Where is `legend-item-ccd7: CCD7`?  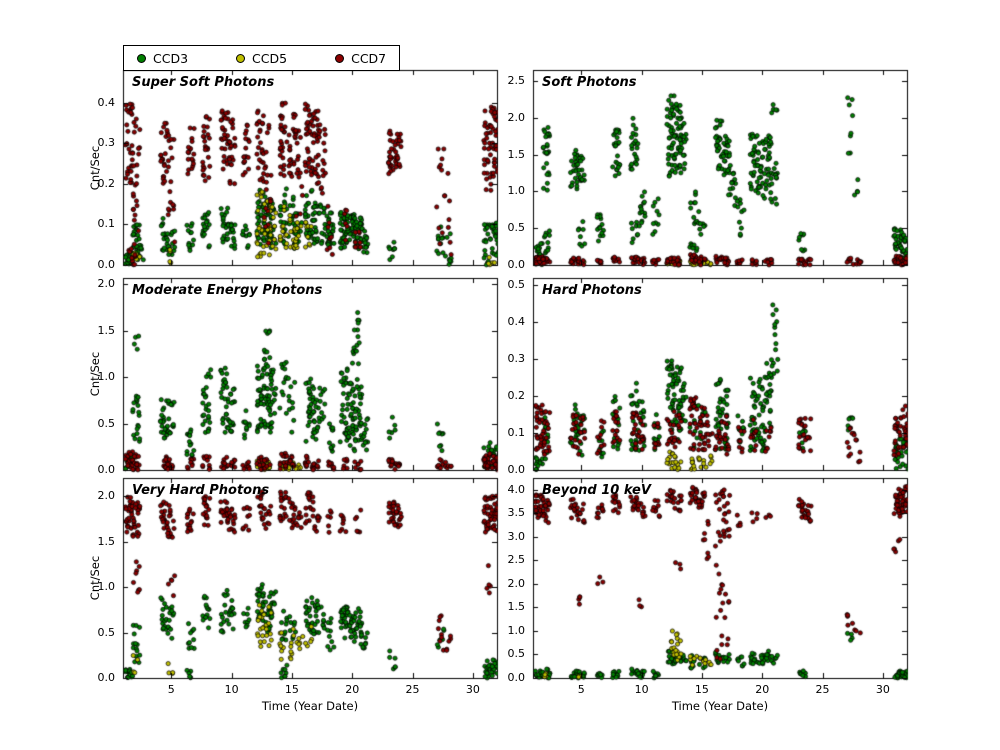 legend-item-ccd7: CCD7 is located at coordinates (360, 58).